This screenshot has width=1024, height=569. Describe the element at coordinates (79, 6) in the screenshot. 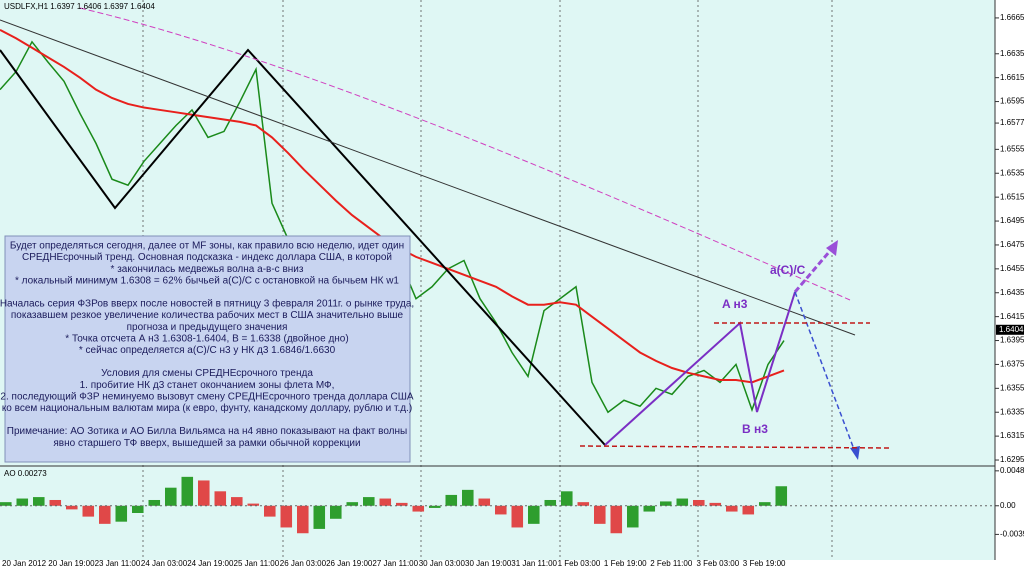

I see `chart-header: USDLFX,H1 1.6397 1.6406 1.6397 1.6404` at that location.